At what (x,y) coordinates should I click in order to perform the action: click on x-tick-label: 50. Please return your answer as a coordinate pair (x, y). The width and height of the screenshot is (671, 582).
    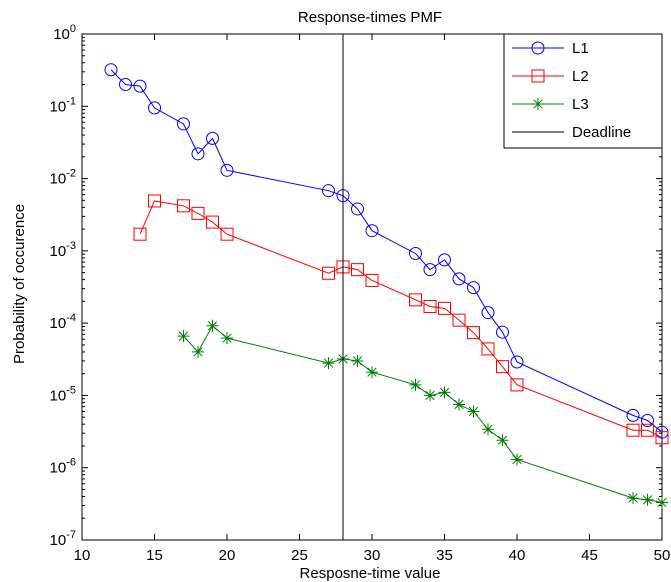
    Looking at the image, I should click on (662, 555).